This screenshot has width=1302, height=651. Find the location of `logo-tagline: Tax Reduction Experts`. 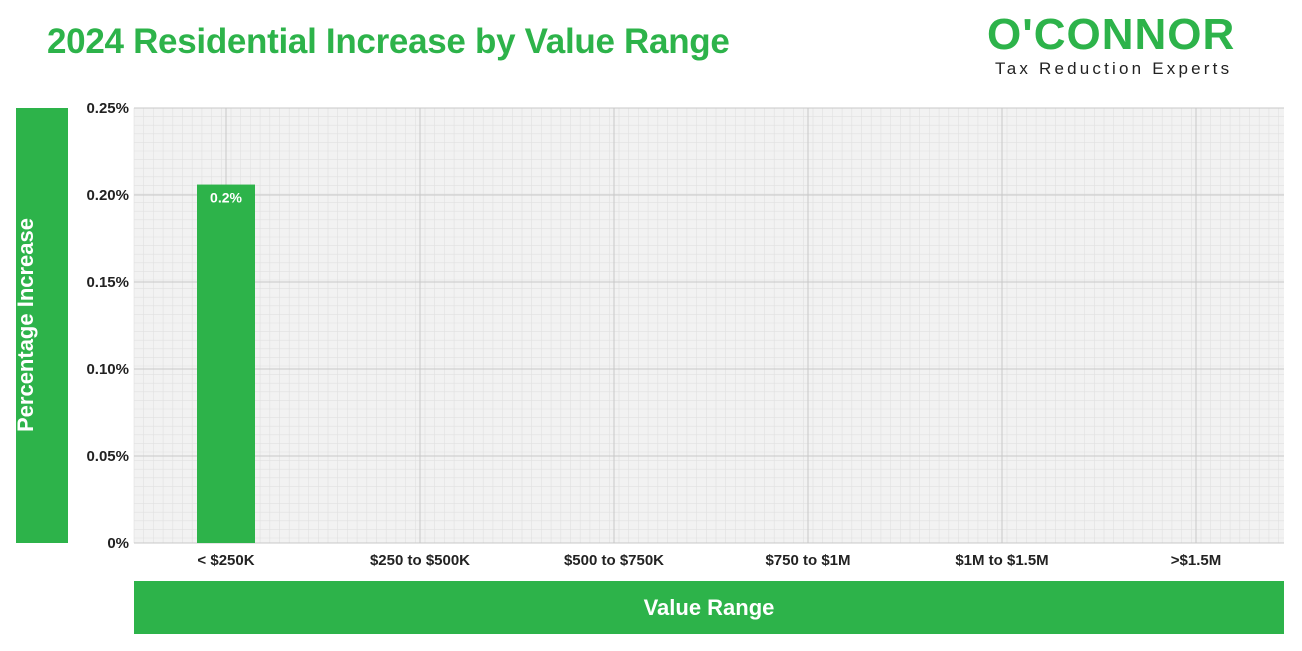

logo-tagline: Tax Reduction Experts is located at coordinates (1114, 68).